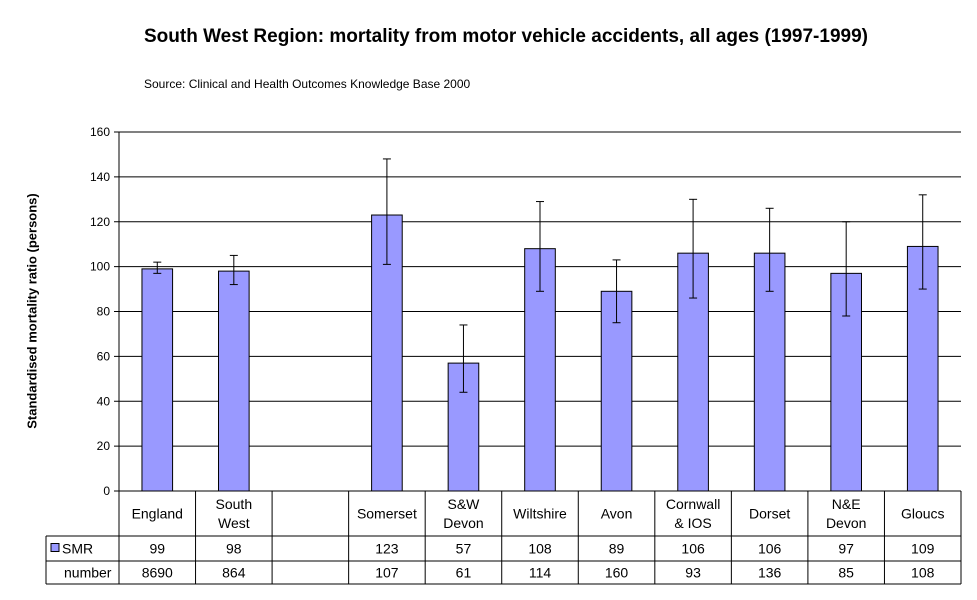 The width and height of the screenshot is (977, 600). I want to click on table-row-label: number, so click(88, 573).